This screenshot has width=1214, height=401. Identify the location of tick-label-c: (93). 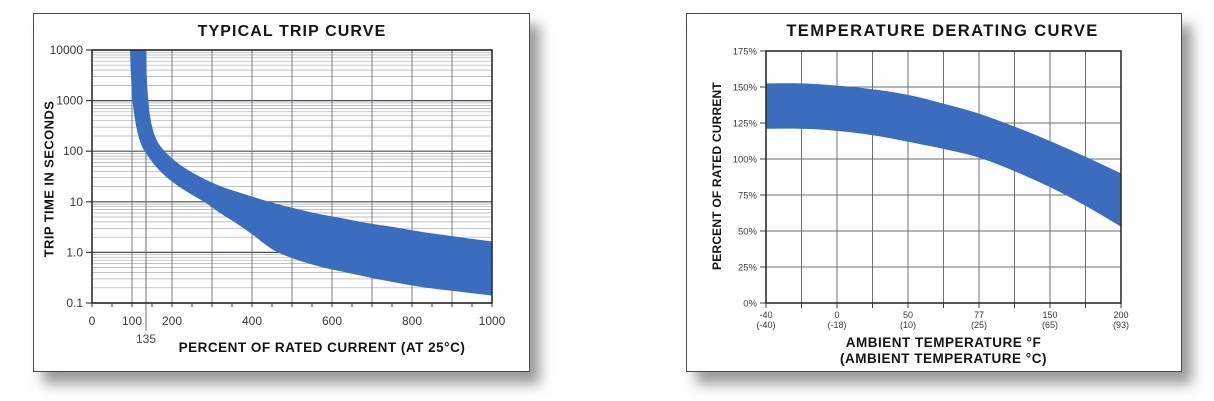
(1121, 325).